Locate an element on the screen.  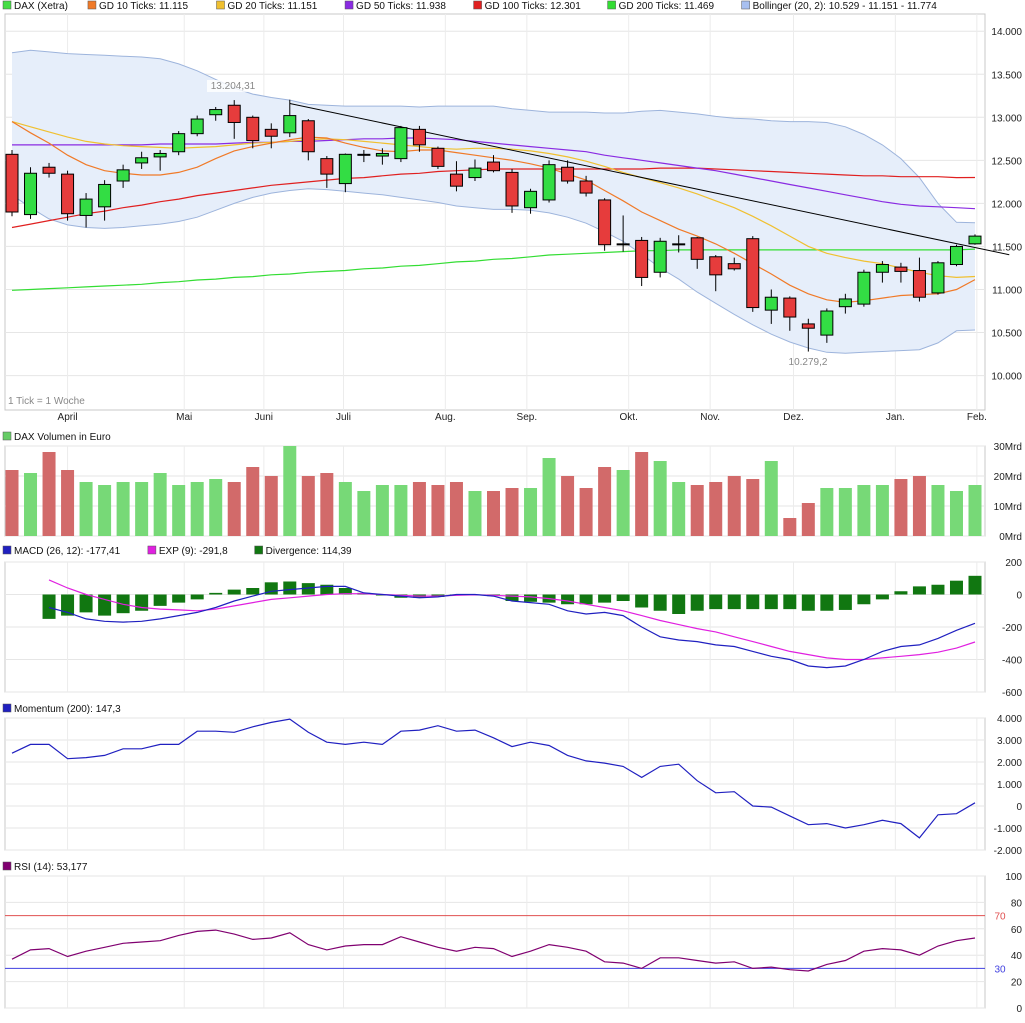
momentum-line is located at coordinates (493, 778).